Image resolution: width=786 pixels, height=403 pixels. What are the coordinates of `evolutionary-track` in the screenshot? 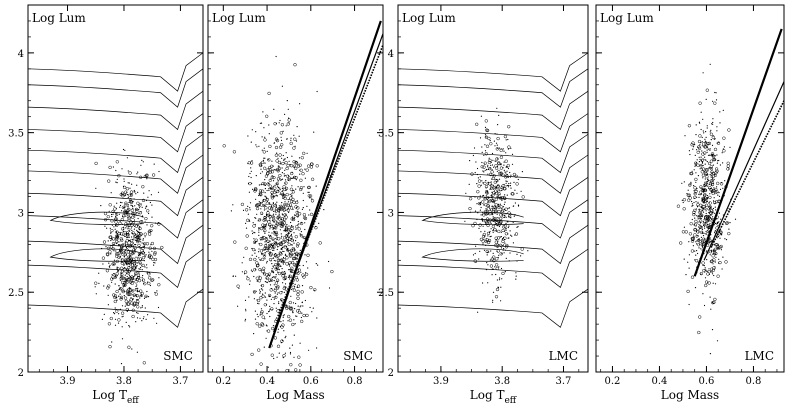 It's located at (493, 153).